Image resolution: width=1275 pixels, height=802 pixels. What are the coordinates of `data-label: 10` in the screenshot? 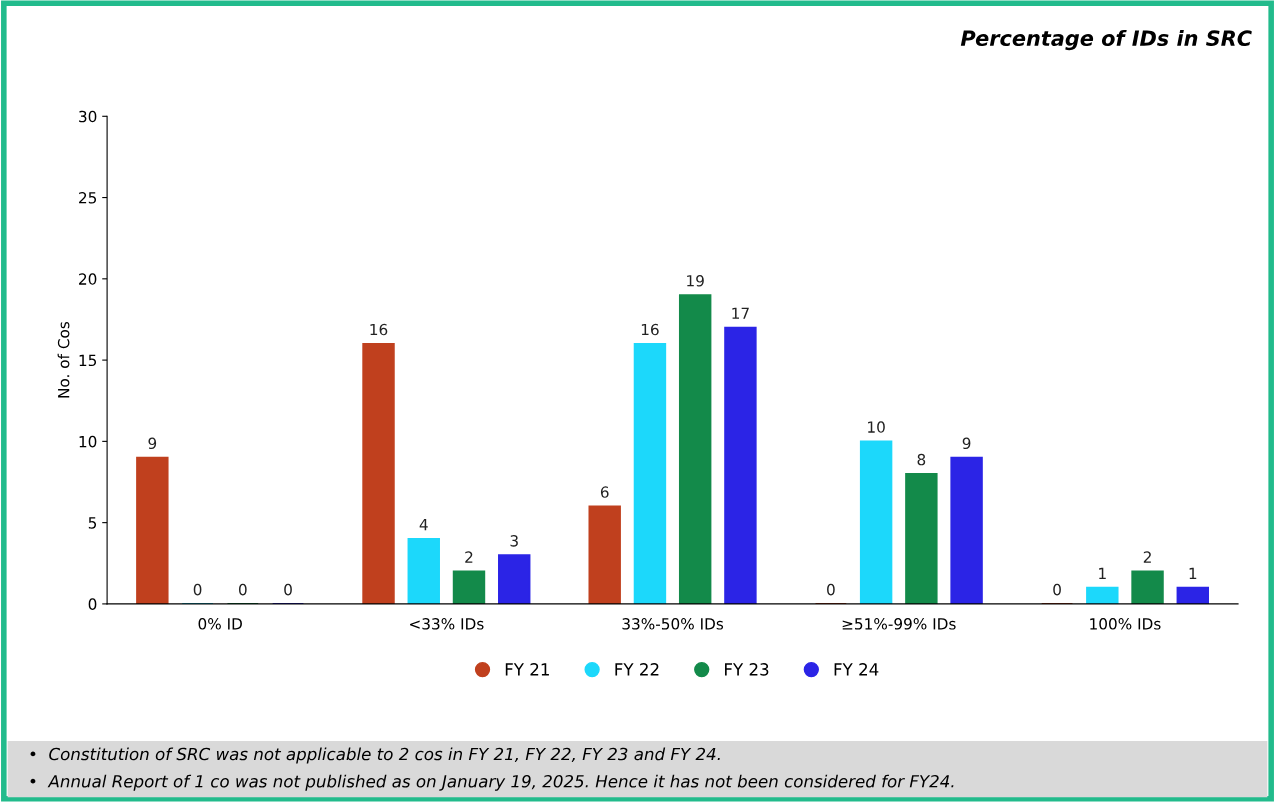 It's located at (876, 427).